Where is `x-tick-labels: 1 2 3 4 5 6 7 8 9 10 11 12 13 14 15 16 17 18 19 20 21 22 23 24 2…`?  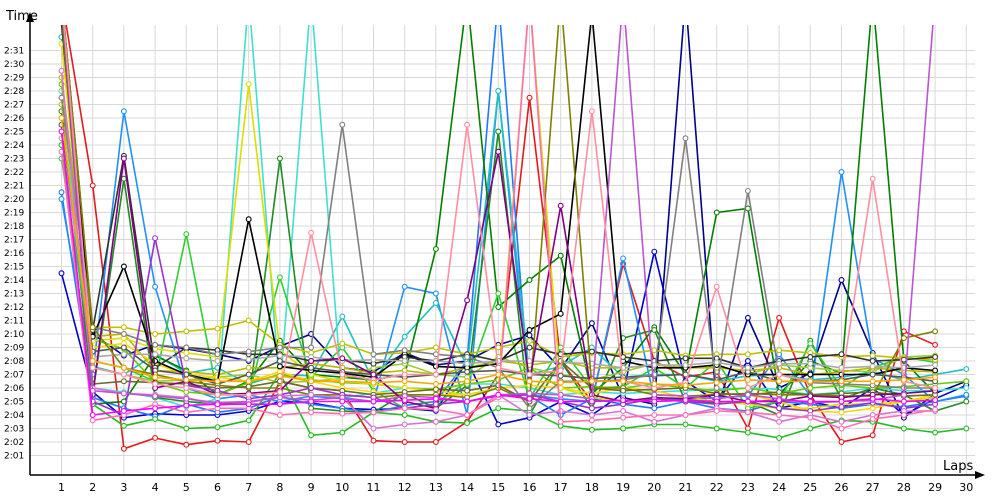
x-tick-labels: 1 2 3 4 5 6 7 8 9 10 11 12 13 14 15 16 17 18 19 20 21 22 23 24 2… is located at coordinates (515, 487).